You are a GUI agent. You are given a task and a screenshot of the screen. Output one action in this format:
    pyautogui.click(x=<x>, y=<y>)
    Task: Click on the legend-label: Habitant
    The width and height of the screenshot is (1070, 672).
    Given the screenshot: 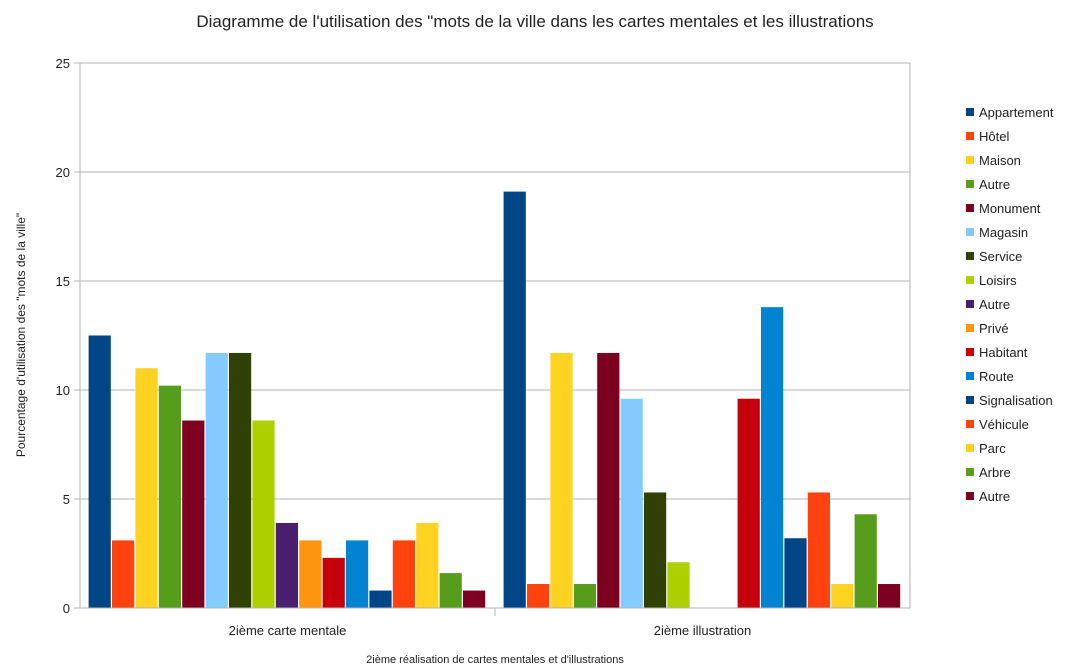 What is the action you would take?
    pyautogui.click(x=1003, y=352)
    